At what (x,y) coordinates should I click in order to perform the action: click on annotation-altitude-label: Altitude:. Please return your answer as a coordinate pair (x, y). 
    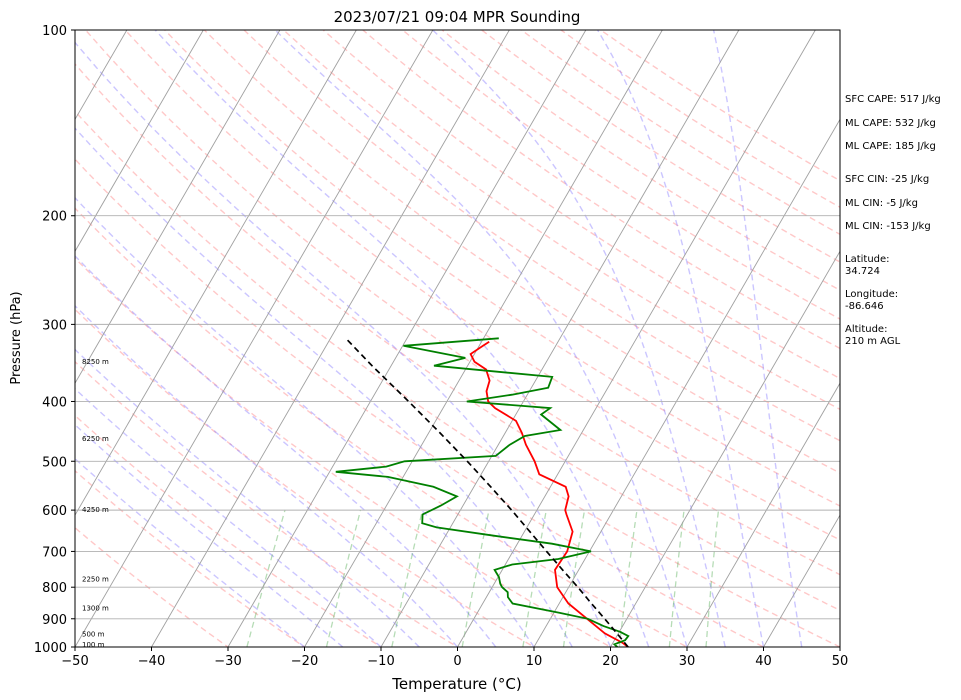
    Looking at the image, I should click on (866, 329).